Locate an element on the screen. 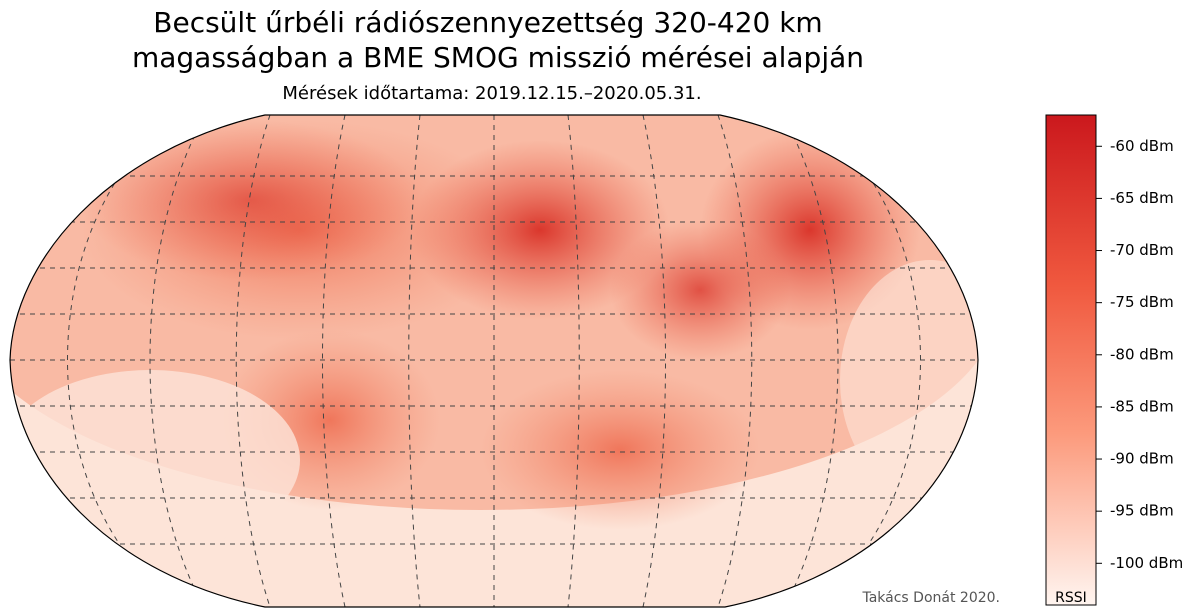  colorbar-tick-label: -85 dBm is located at coordinates (1142, 406).